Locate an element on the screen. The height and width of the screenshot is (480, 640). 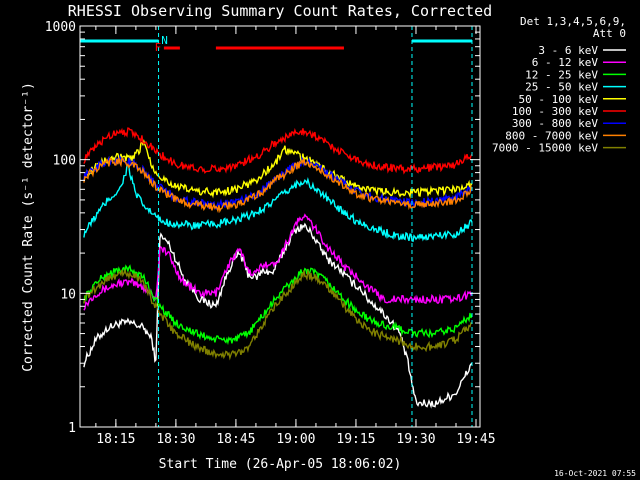
legend-title-line-1: Det 1,3,4,5,6,9, is located at coordinates (573, 21).